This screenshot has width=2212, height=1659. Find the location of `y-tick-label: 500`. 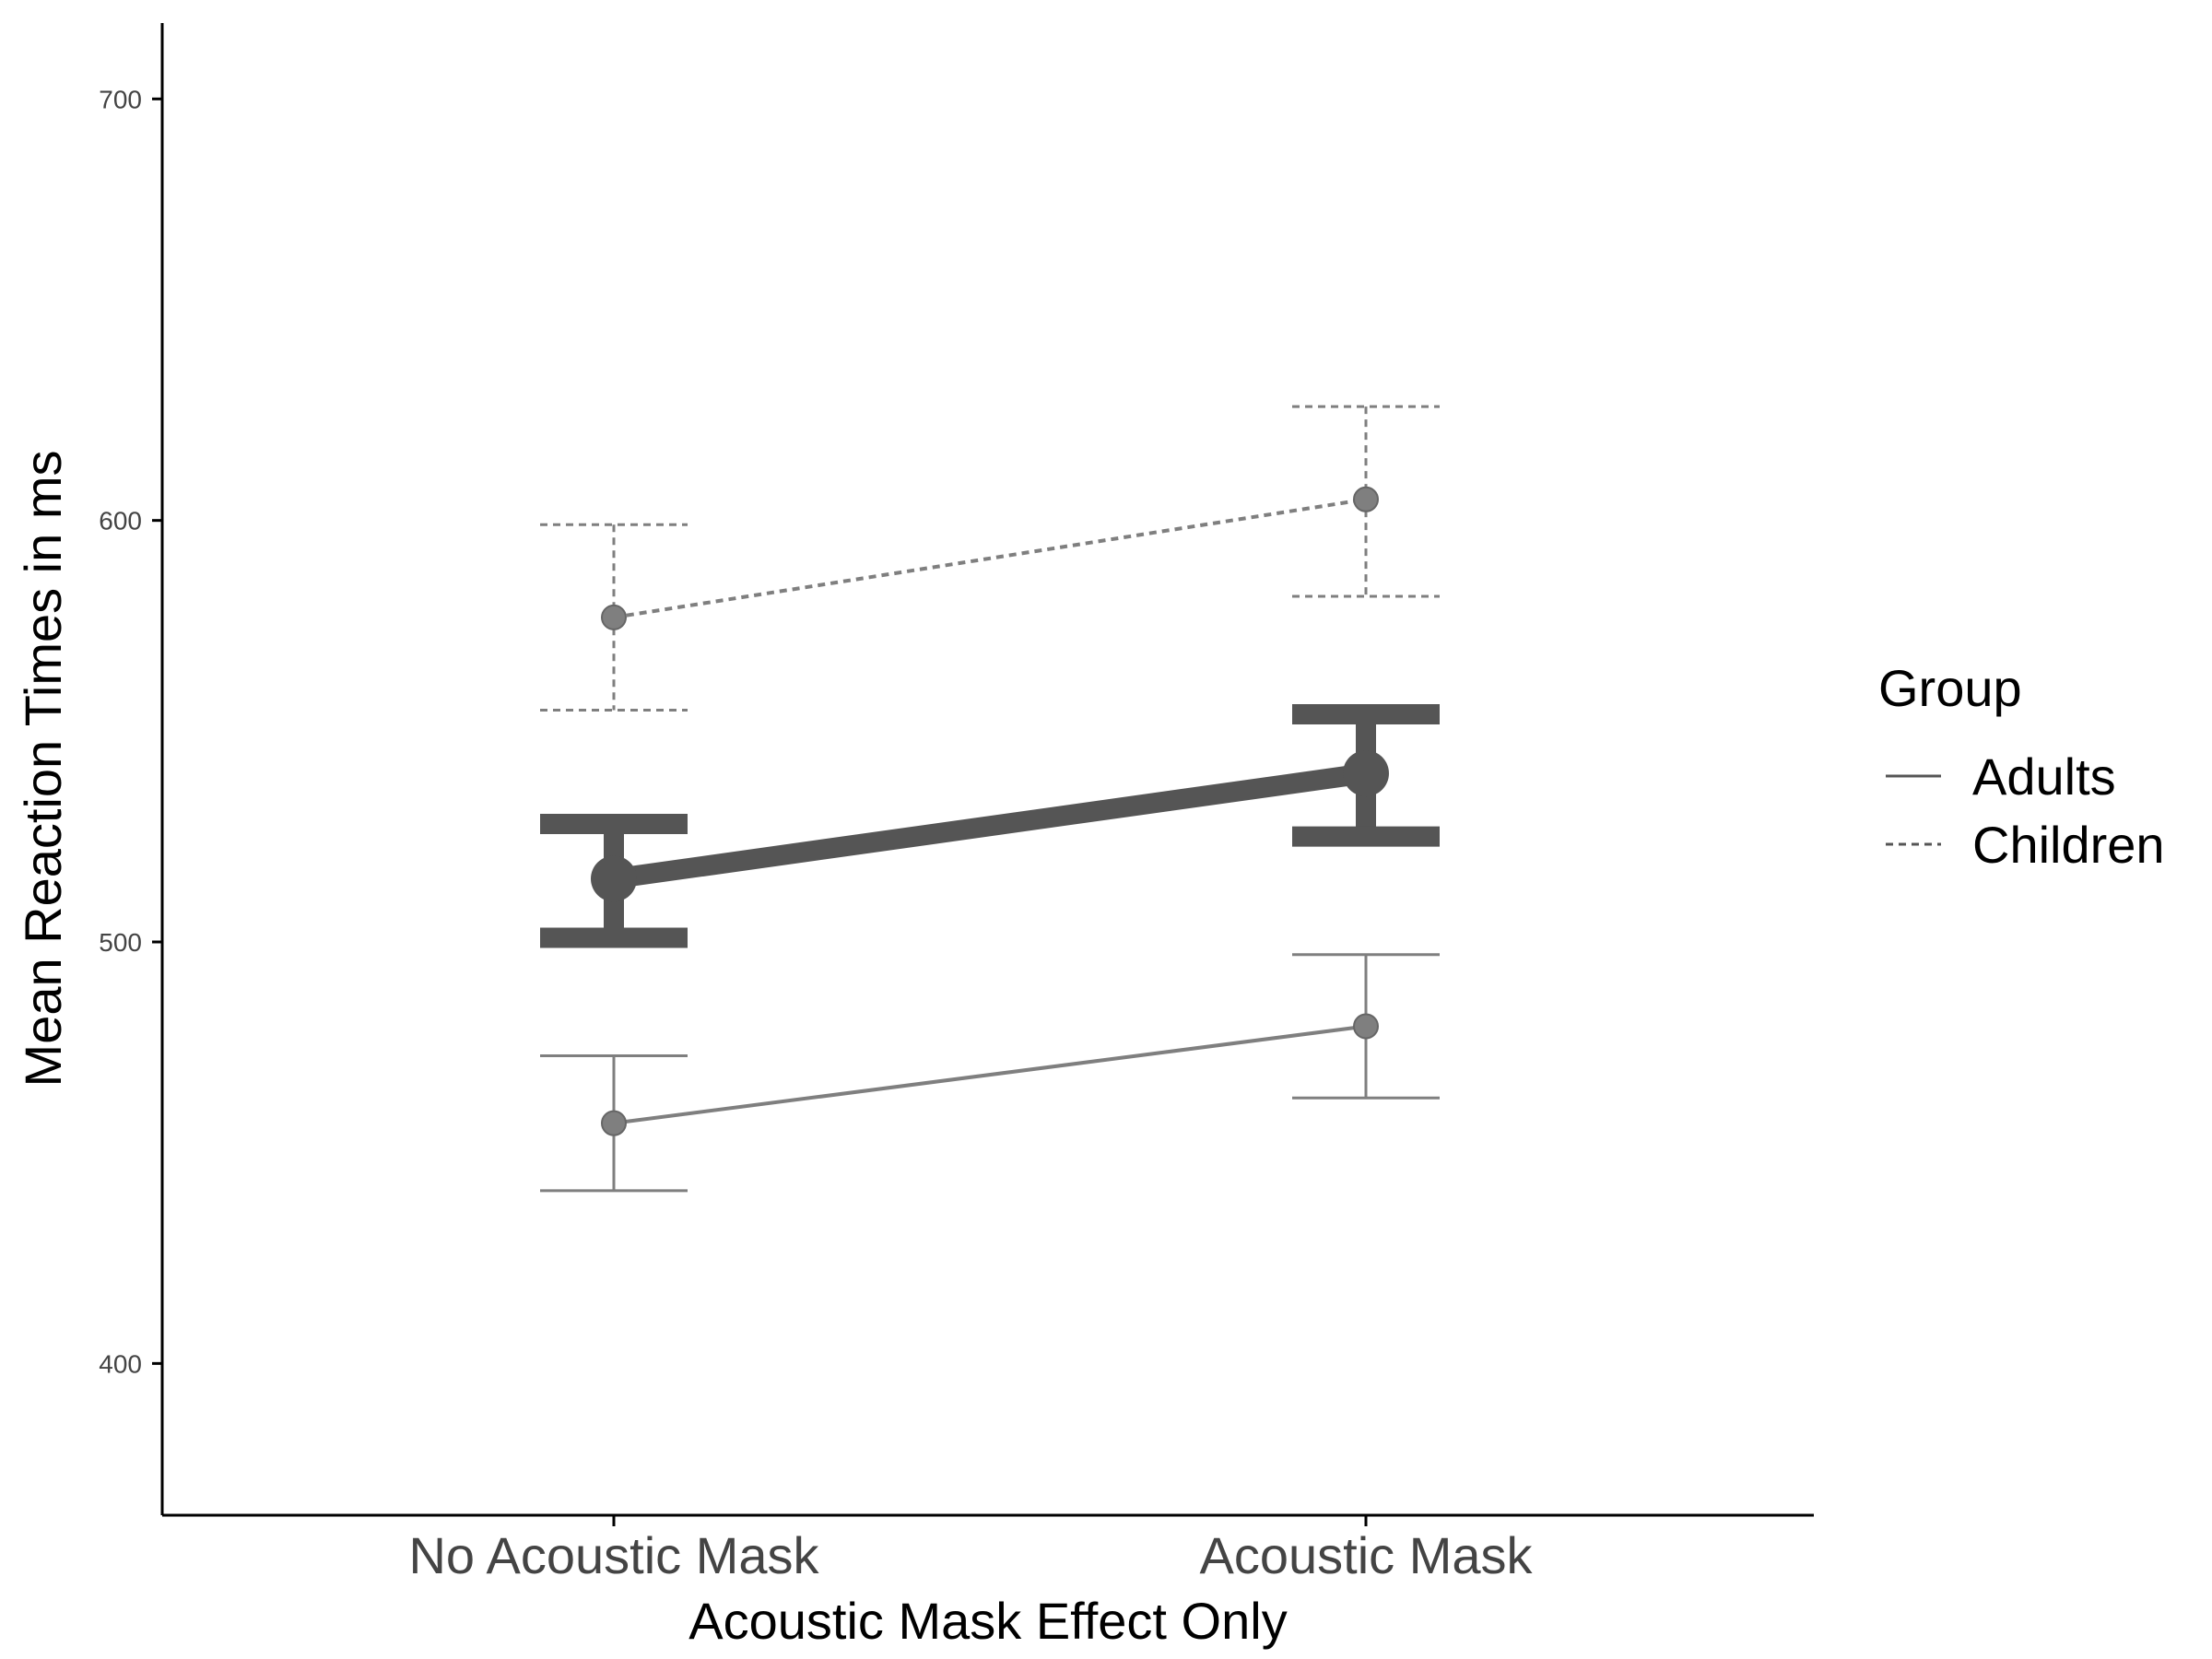

y-tick-label: 500 is located at coordinates (120, 942).